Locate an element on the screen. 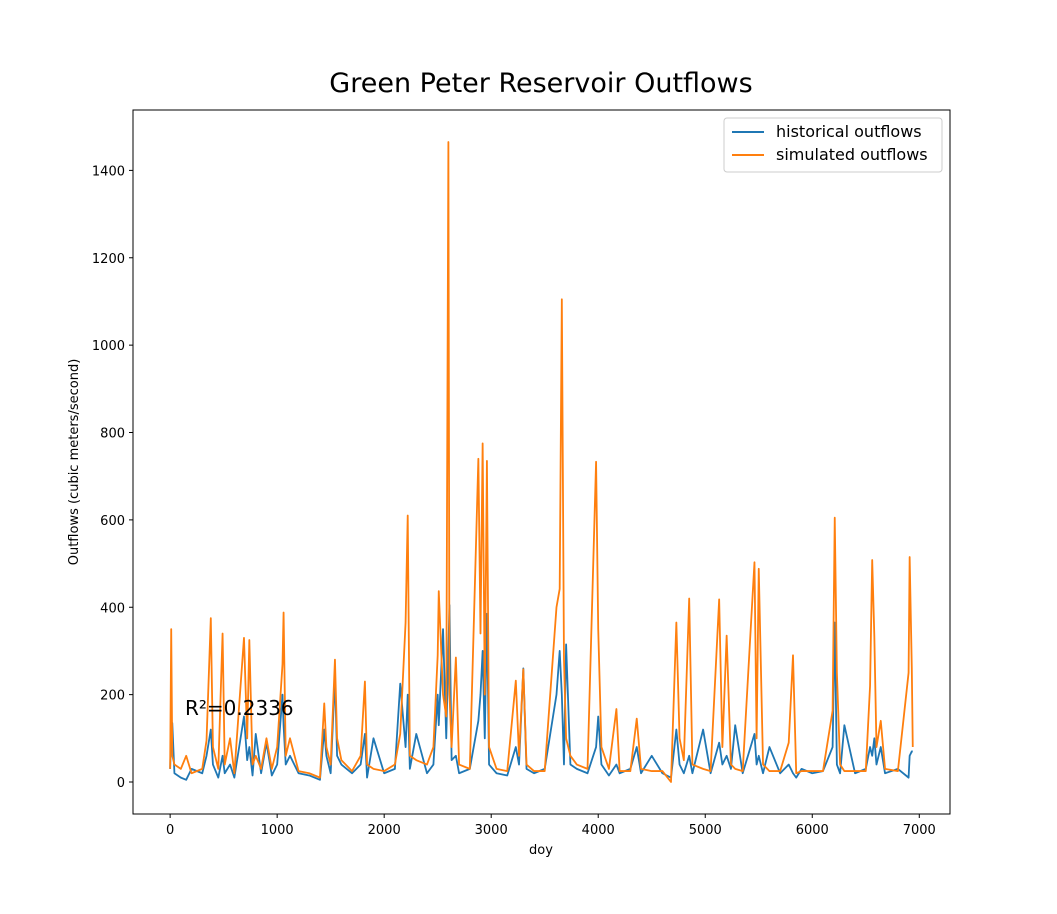 The width and height of the screenshot is (1057, 914). y-tick-label: 400 is located at coordinates (112, 608).